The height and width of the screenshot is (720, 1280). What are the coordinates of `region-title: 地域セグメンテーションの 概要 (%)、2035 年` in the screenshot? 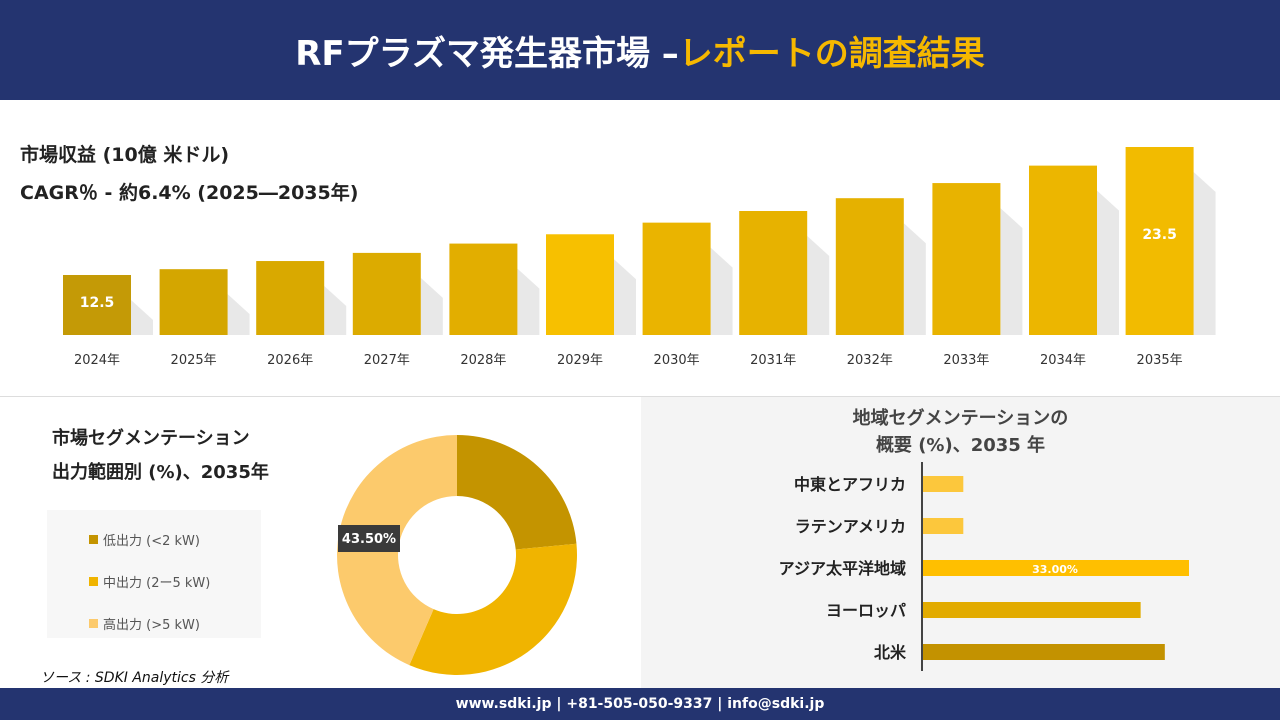 It's located at (960, 432).